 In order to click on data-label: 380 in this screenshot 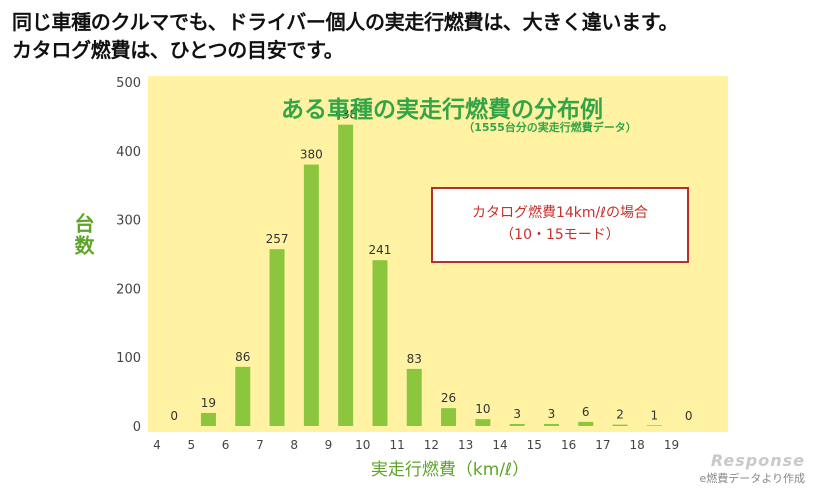, I will do `click(311, 155)`.